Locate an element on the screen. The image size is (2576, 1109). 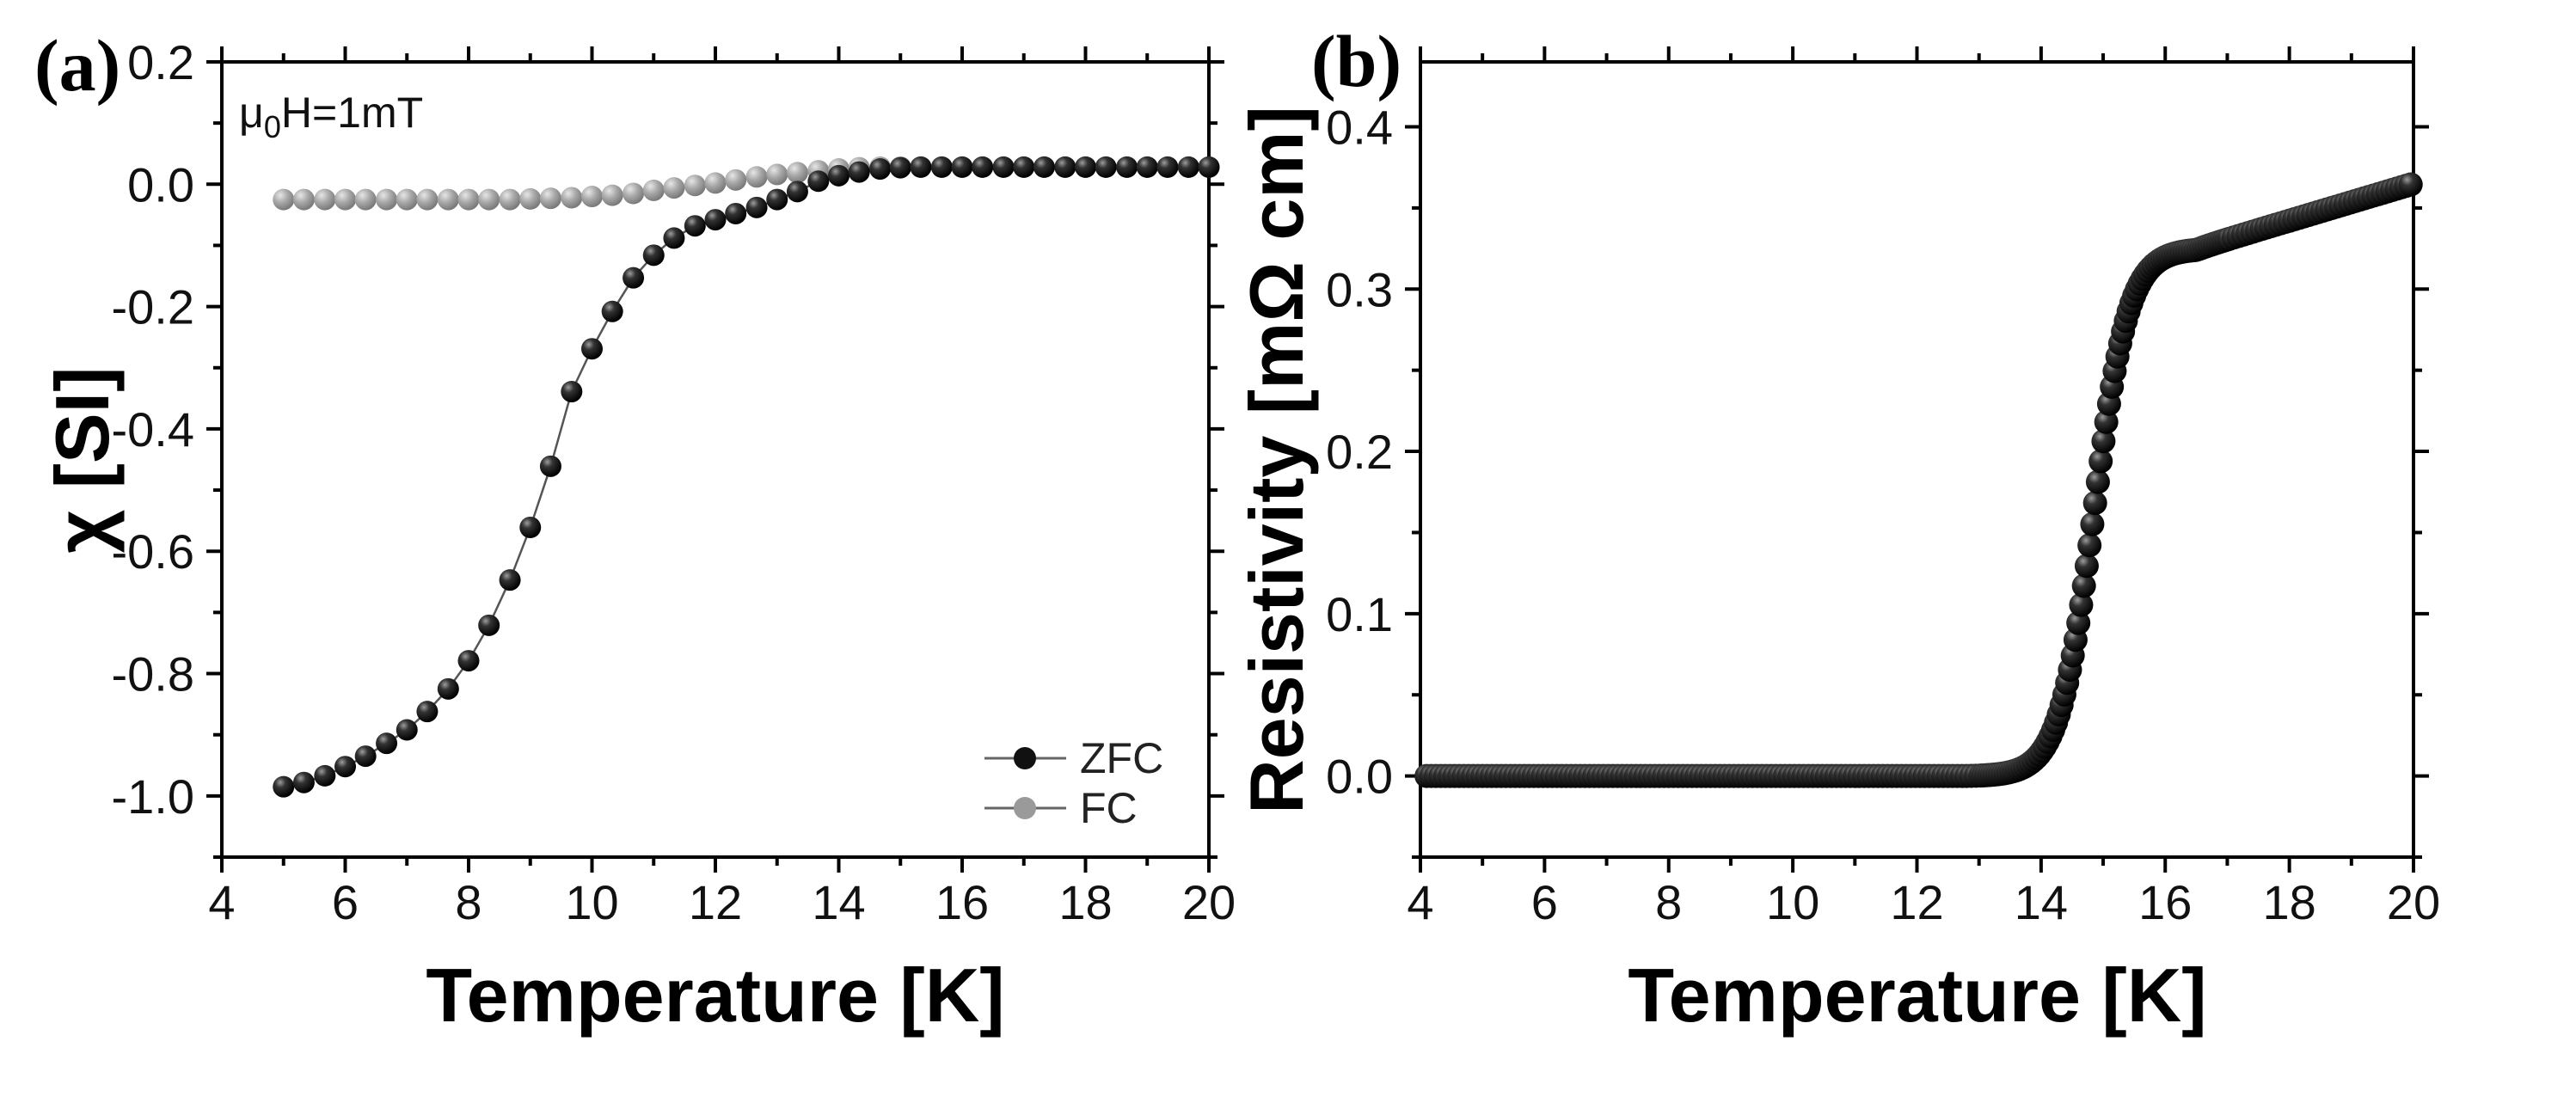
panel-b-x-tick-label: 8 is located at coordinates (1668, 902).